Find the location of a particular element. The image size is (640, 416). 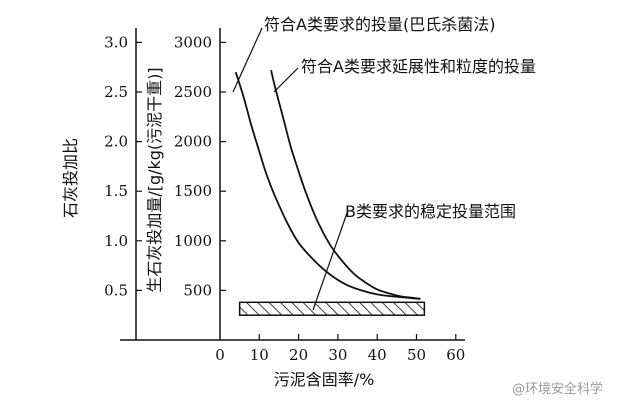

left-tick-label: 2.0 is located at coordinates (116, 142).